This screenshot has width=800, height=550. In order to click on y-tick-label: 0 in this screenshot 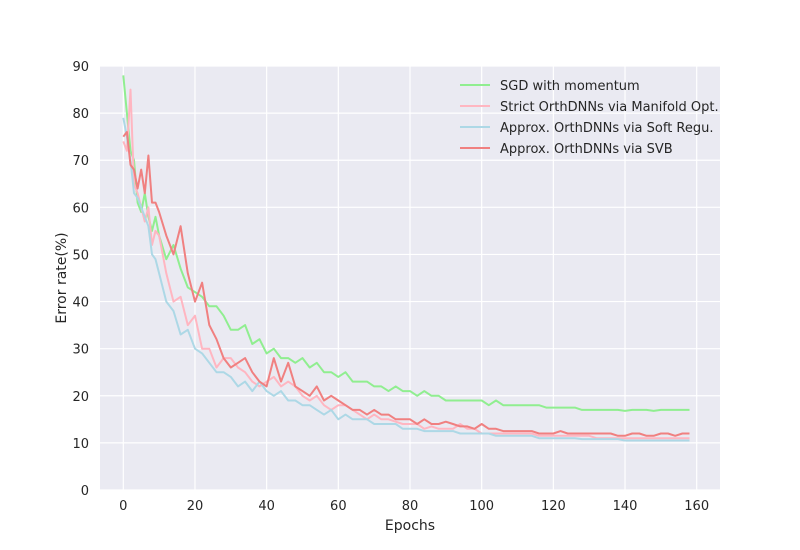, I will do `click(85, 491)`.